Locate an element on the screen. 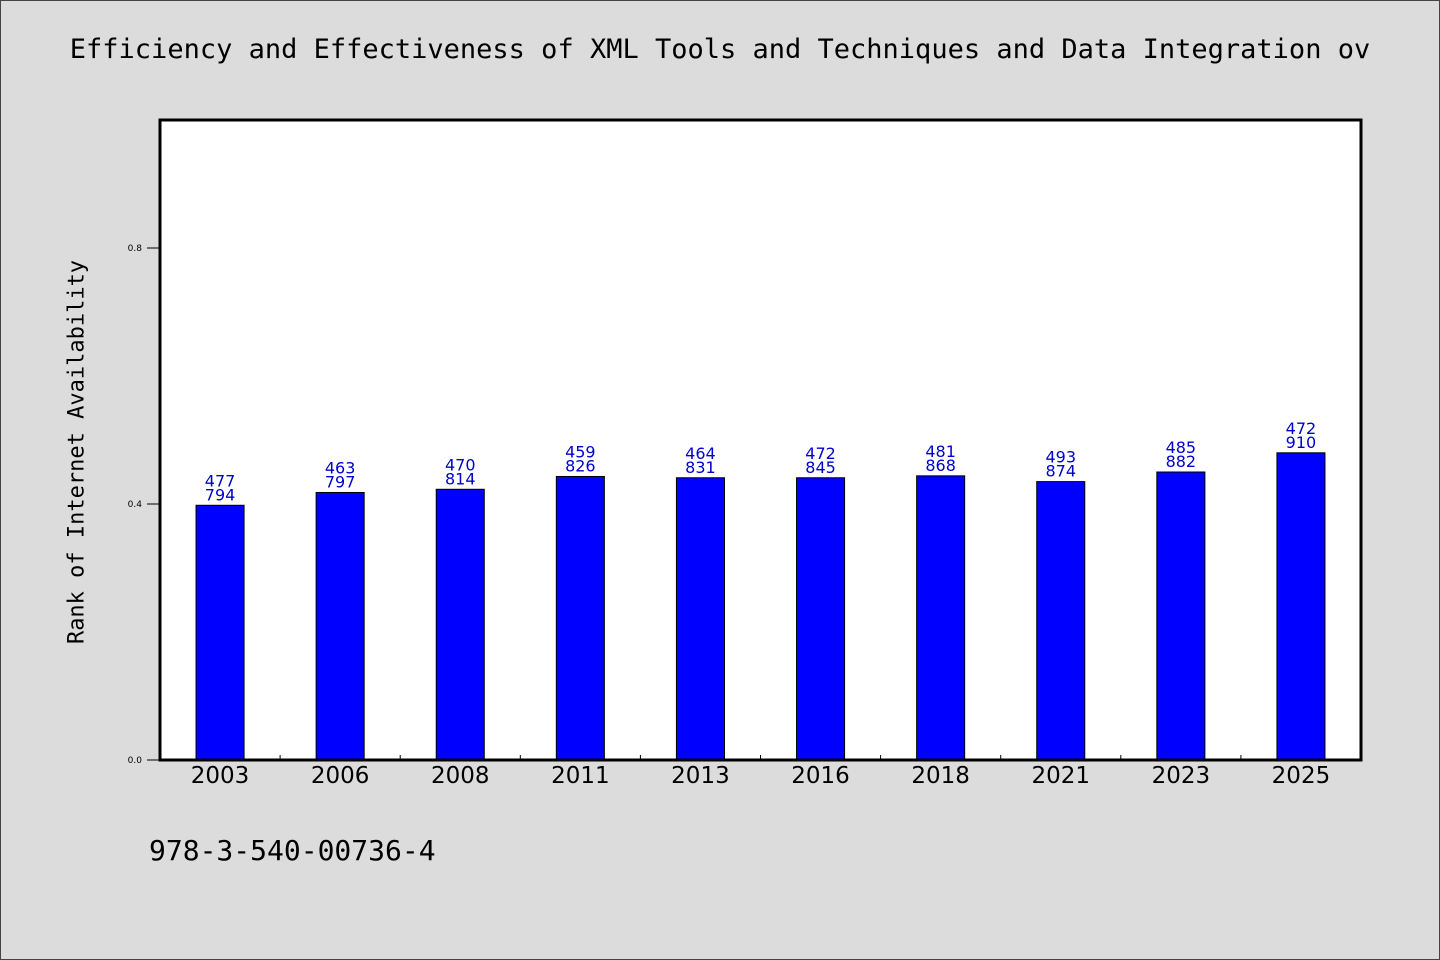 This screenshot has height=960, width=1440. y-tick-label: 0.8 is located at coordinates (135, 249).